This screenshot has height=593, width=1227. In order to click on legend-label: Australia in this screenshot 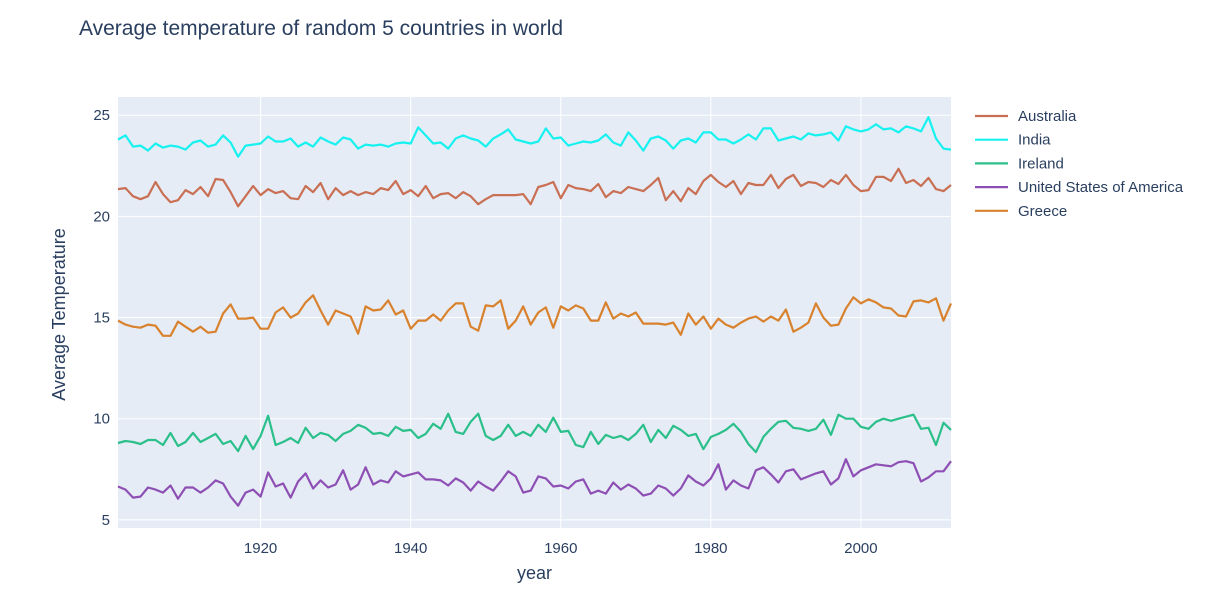, I will do `click(1047, 116)`.